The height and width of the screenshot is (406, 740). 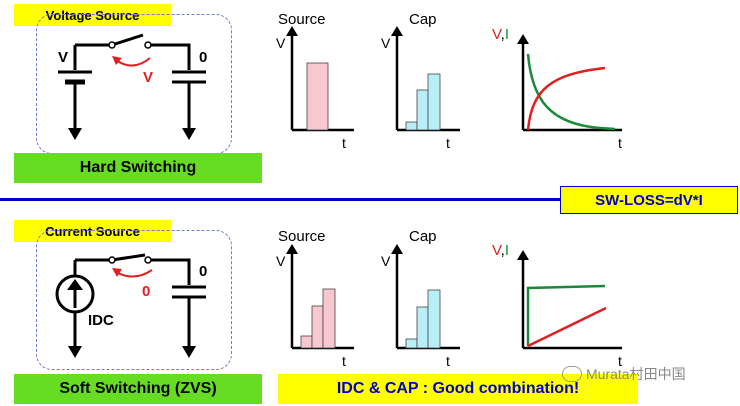 I want to click on top-cap-v: V, so click(x=386, y=43).